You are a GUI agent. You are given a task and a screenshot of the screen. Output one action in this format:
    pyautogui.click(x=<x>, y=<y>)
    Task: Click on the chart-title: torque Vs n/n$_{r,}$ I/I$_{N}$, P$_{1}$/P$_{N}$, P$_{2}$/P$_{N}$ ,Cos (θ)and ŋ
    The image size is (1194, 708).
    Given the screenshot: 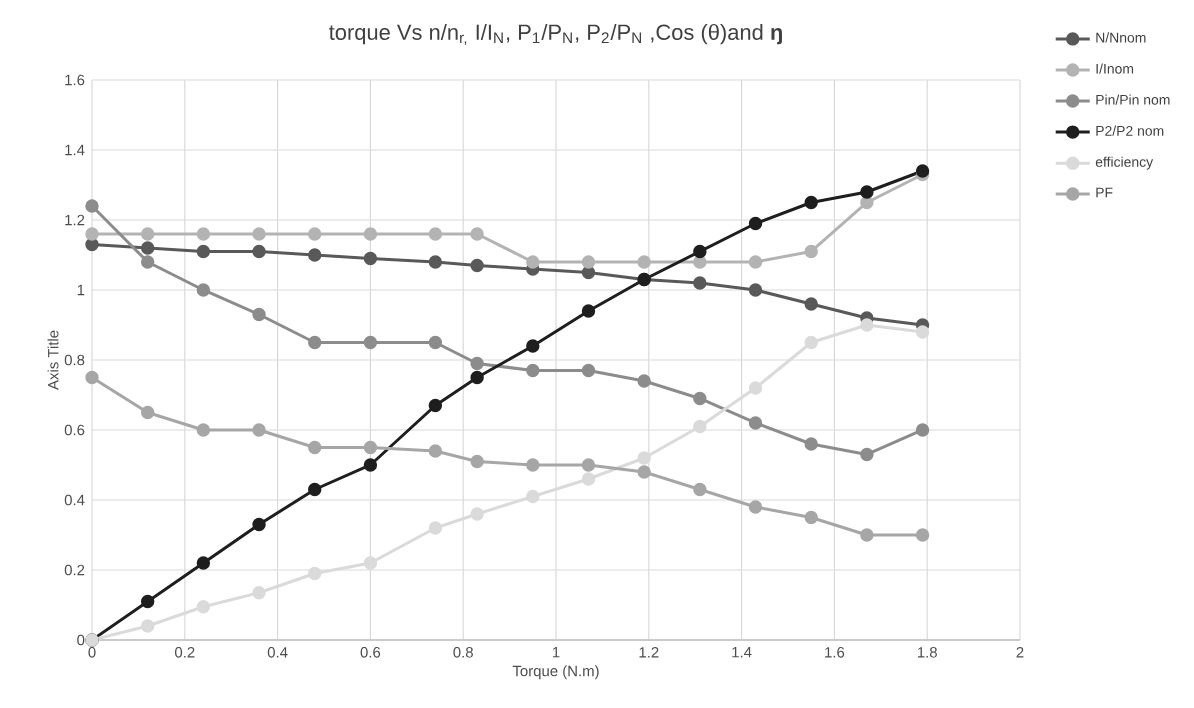 What is the action you would take?
    pyautogui.click(x=555, y=34)
    